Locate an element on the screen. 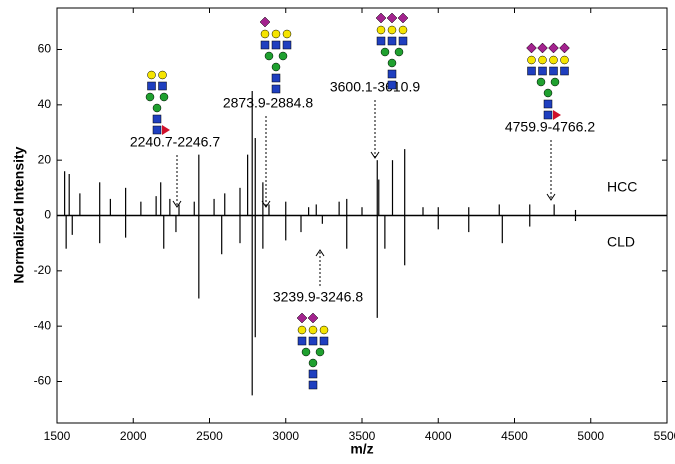 This screenshot has height=464, width=675. y-tick-label: 40 is located at coordinates (45, 104).